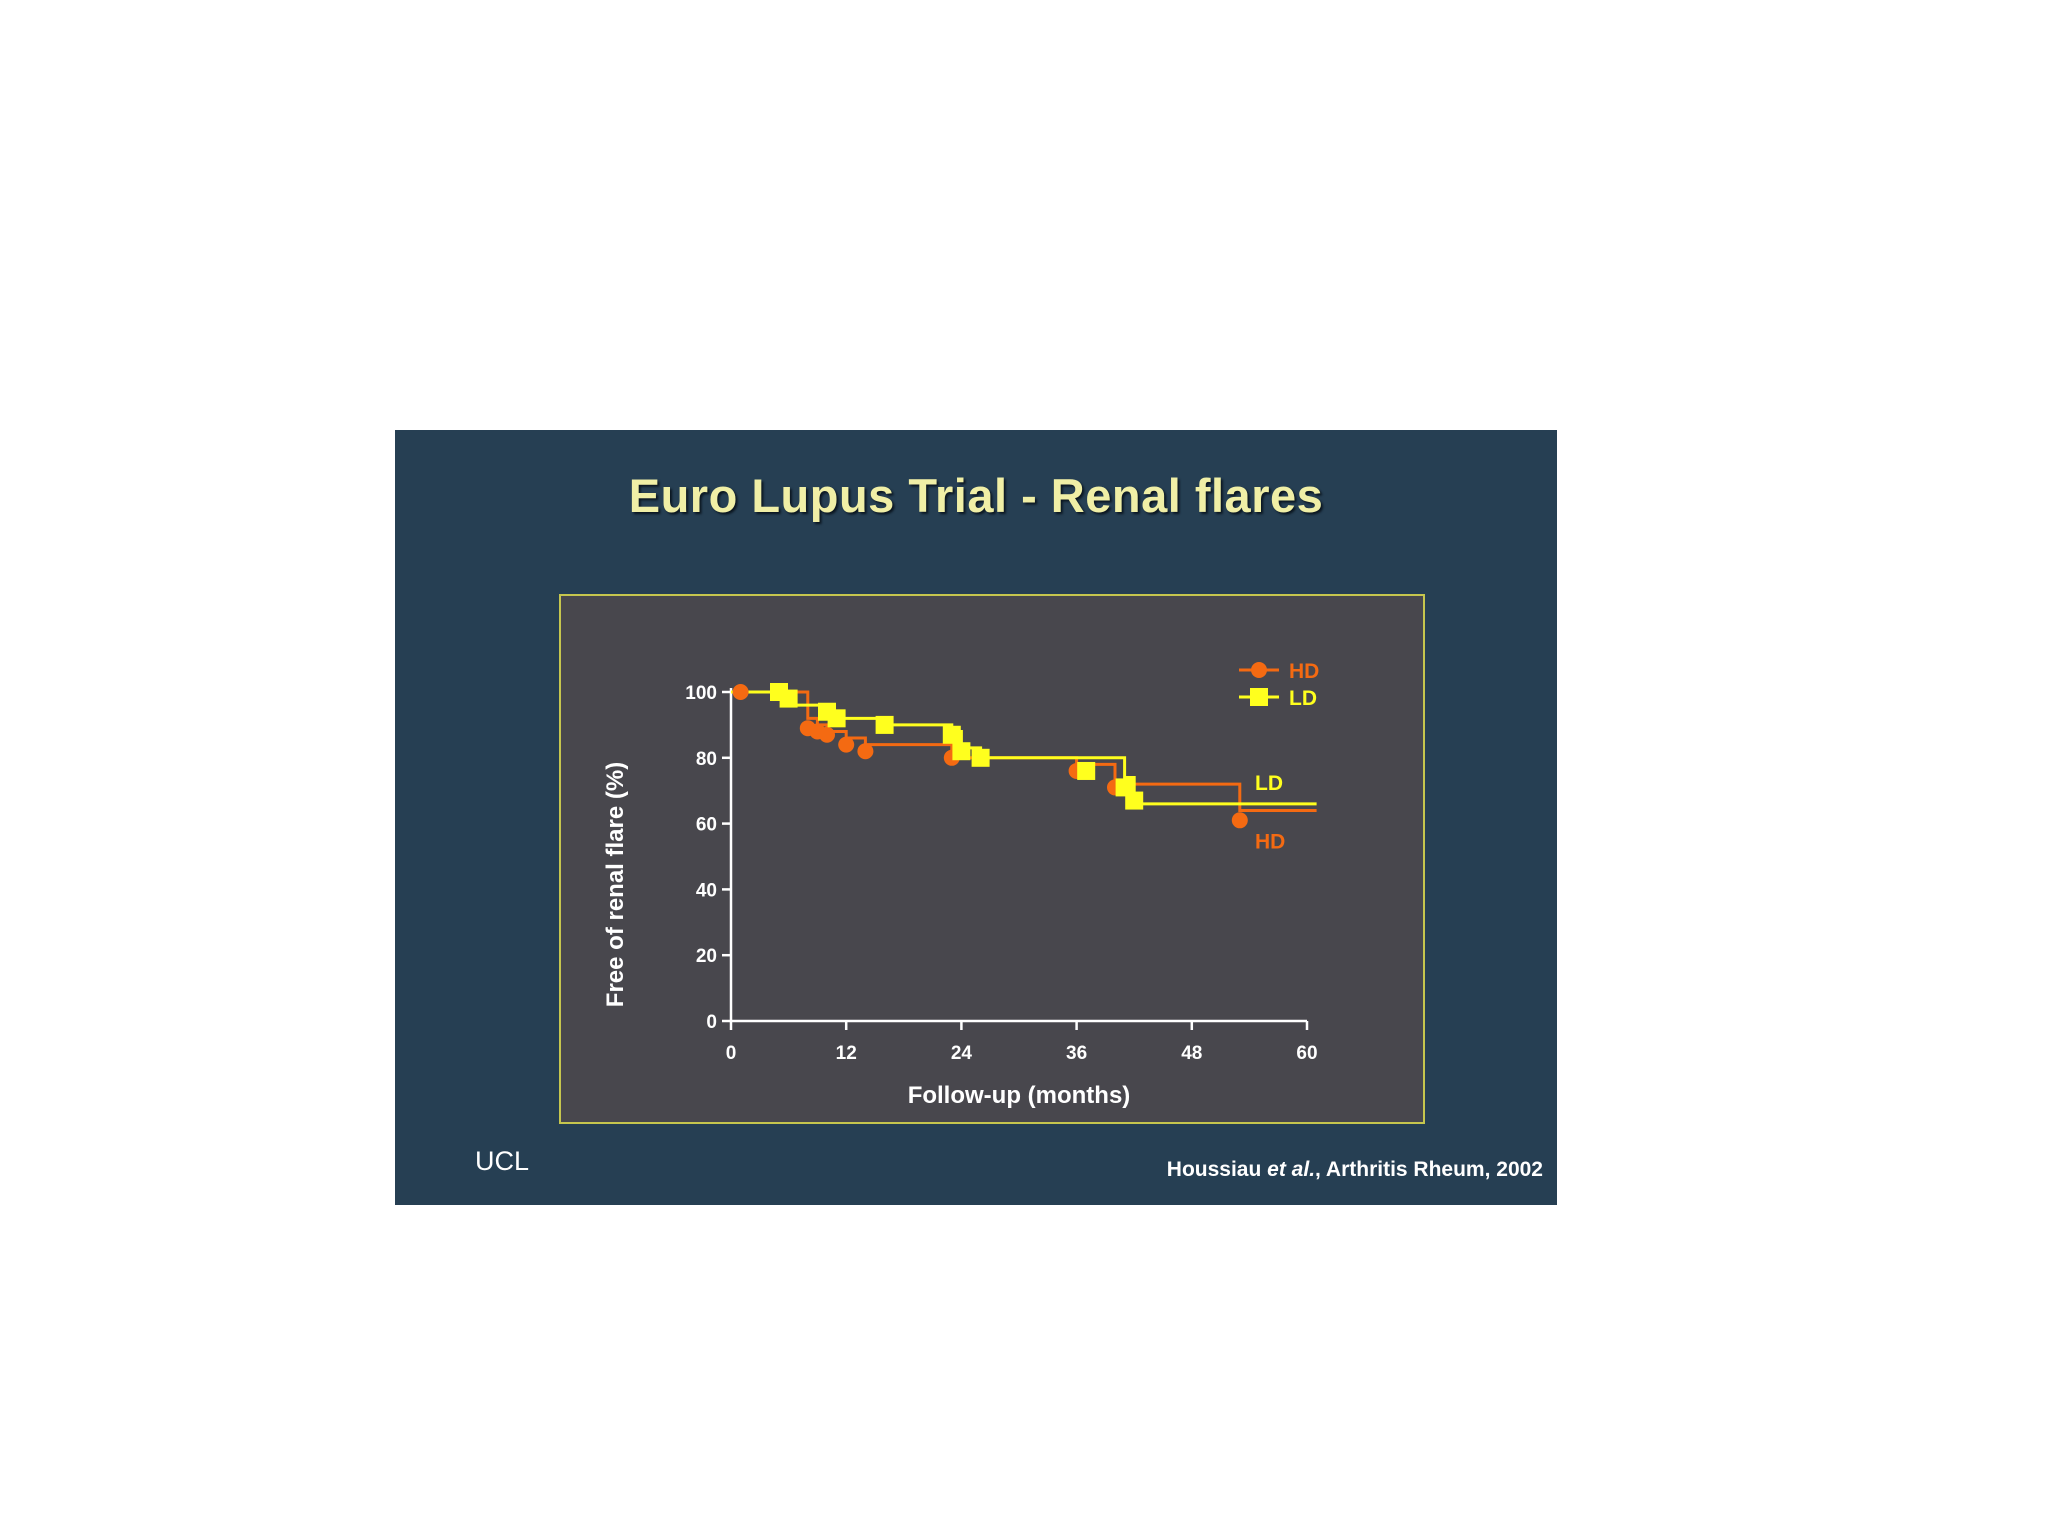 This screenshot has width=2048, height=1536. What do you see at coordinates (962, 1053) in the screenshot?
I see `x-tick-label: 24` at bounding box center [962, 1053].